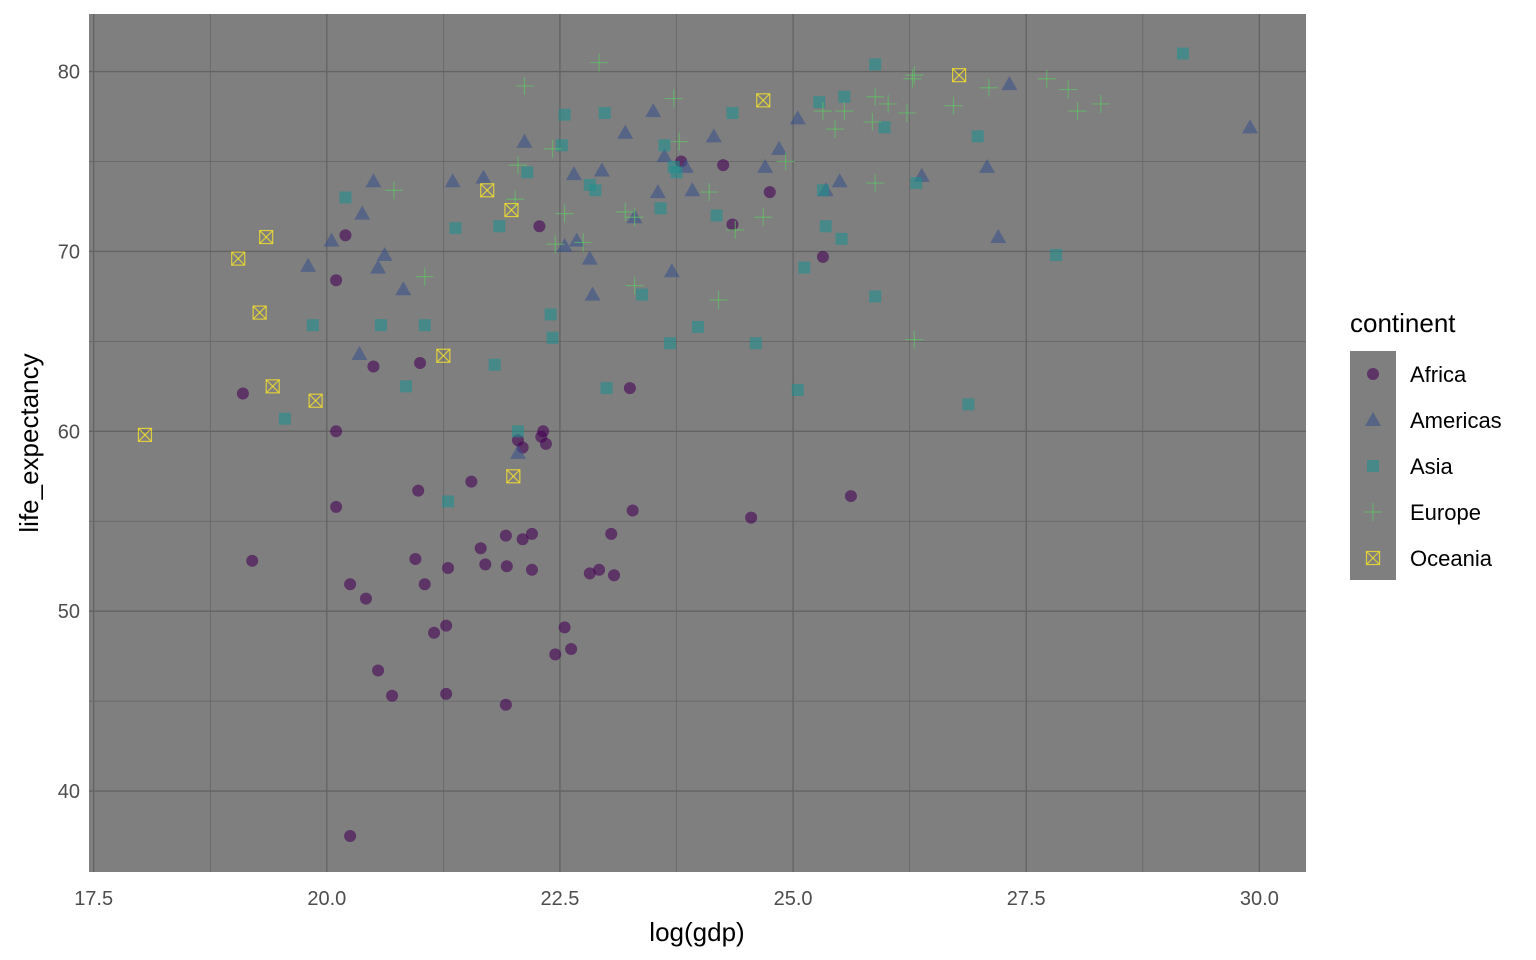  Describe the element at coordinates (1373, 374) in the screenshot. I see `legend-key-africa` at that location.